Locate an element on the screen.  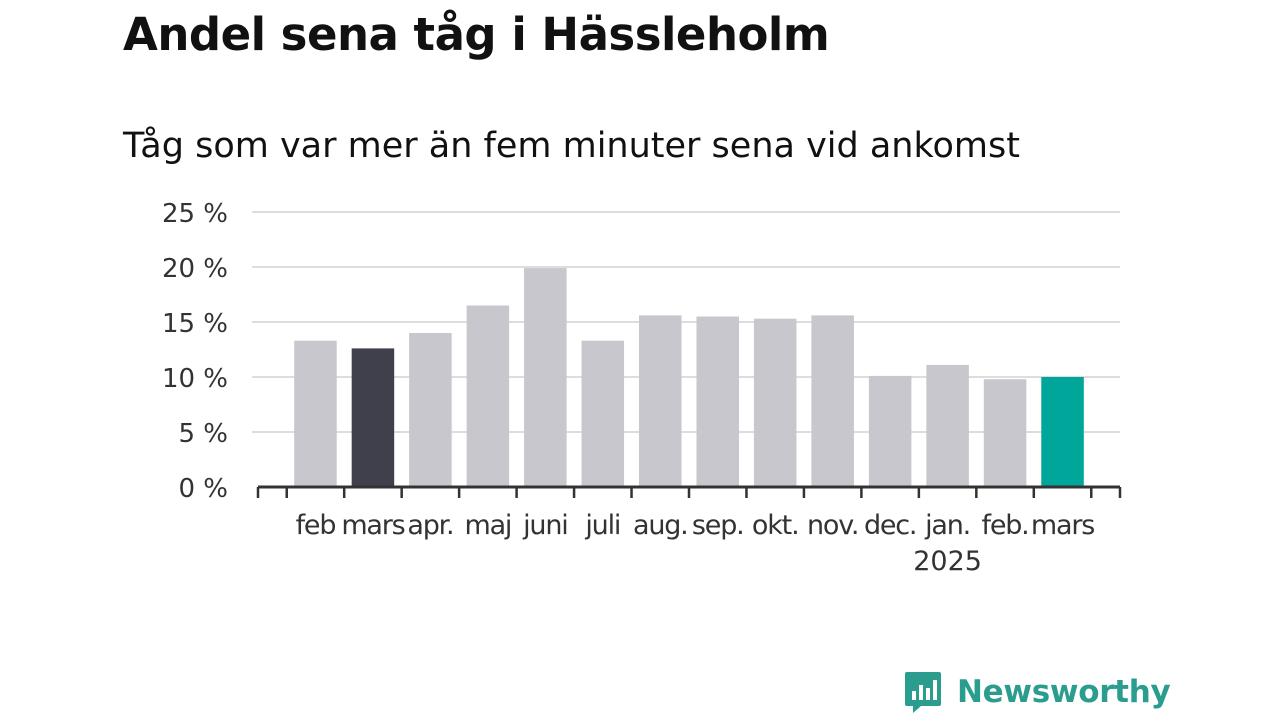
x-tick-label: feb is located at coordinates (316, 525).